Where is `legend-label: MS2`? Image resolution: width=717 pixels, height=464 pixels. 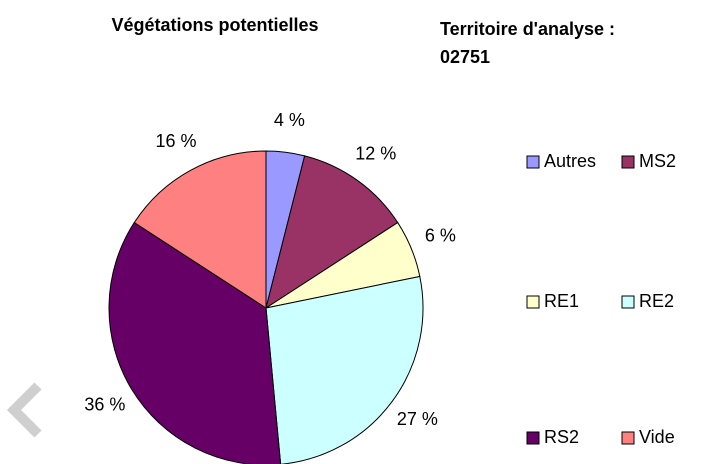
legend-label: MS2 is located at coordinates (657, 161).